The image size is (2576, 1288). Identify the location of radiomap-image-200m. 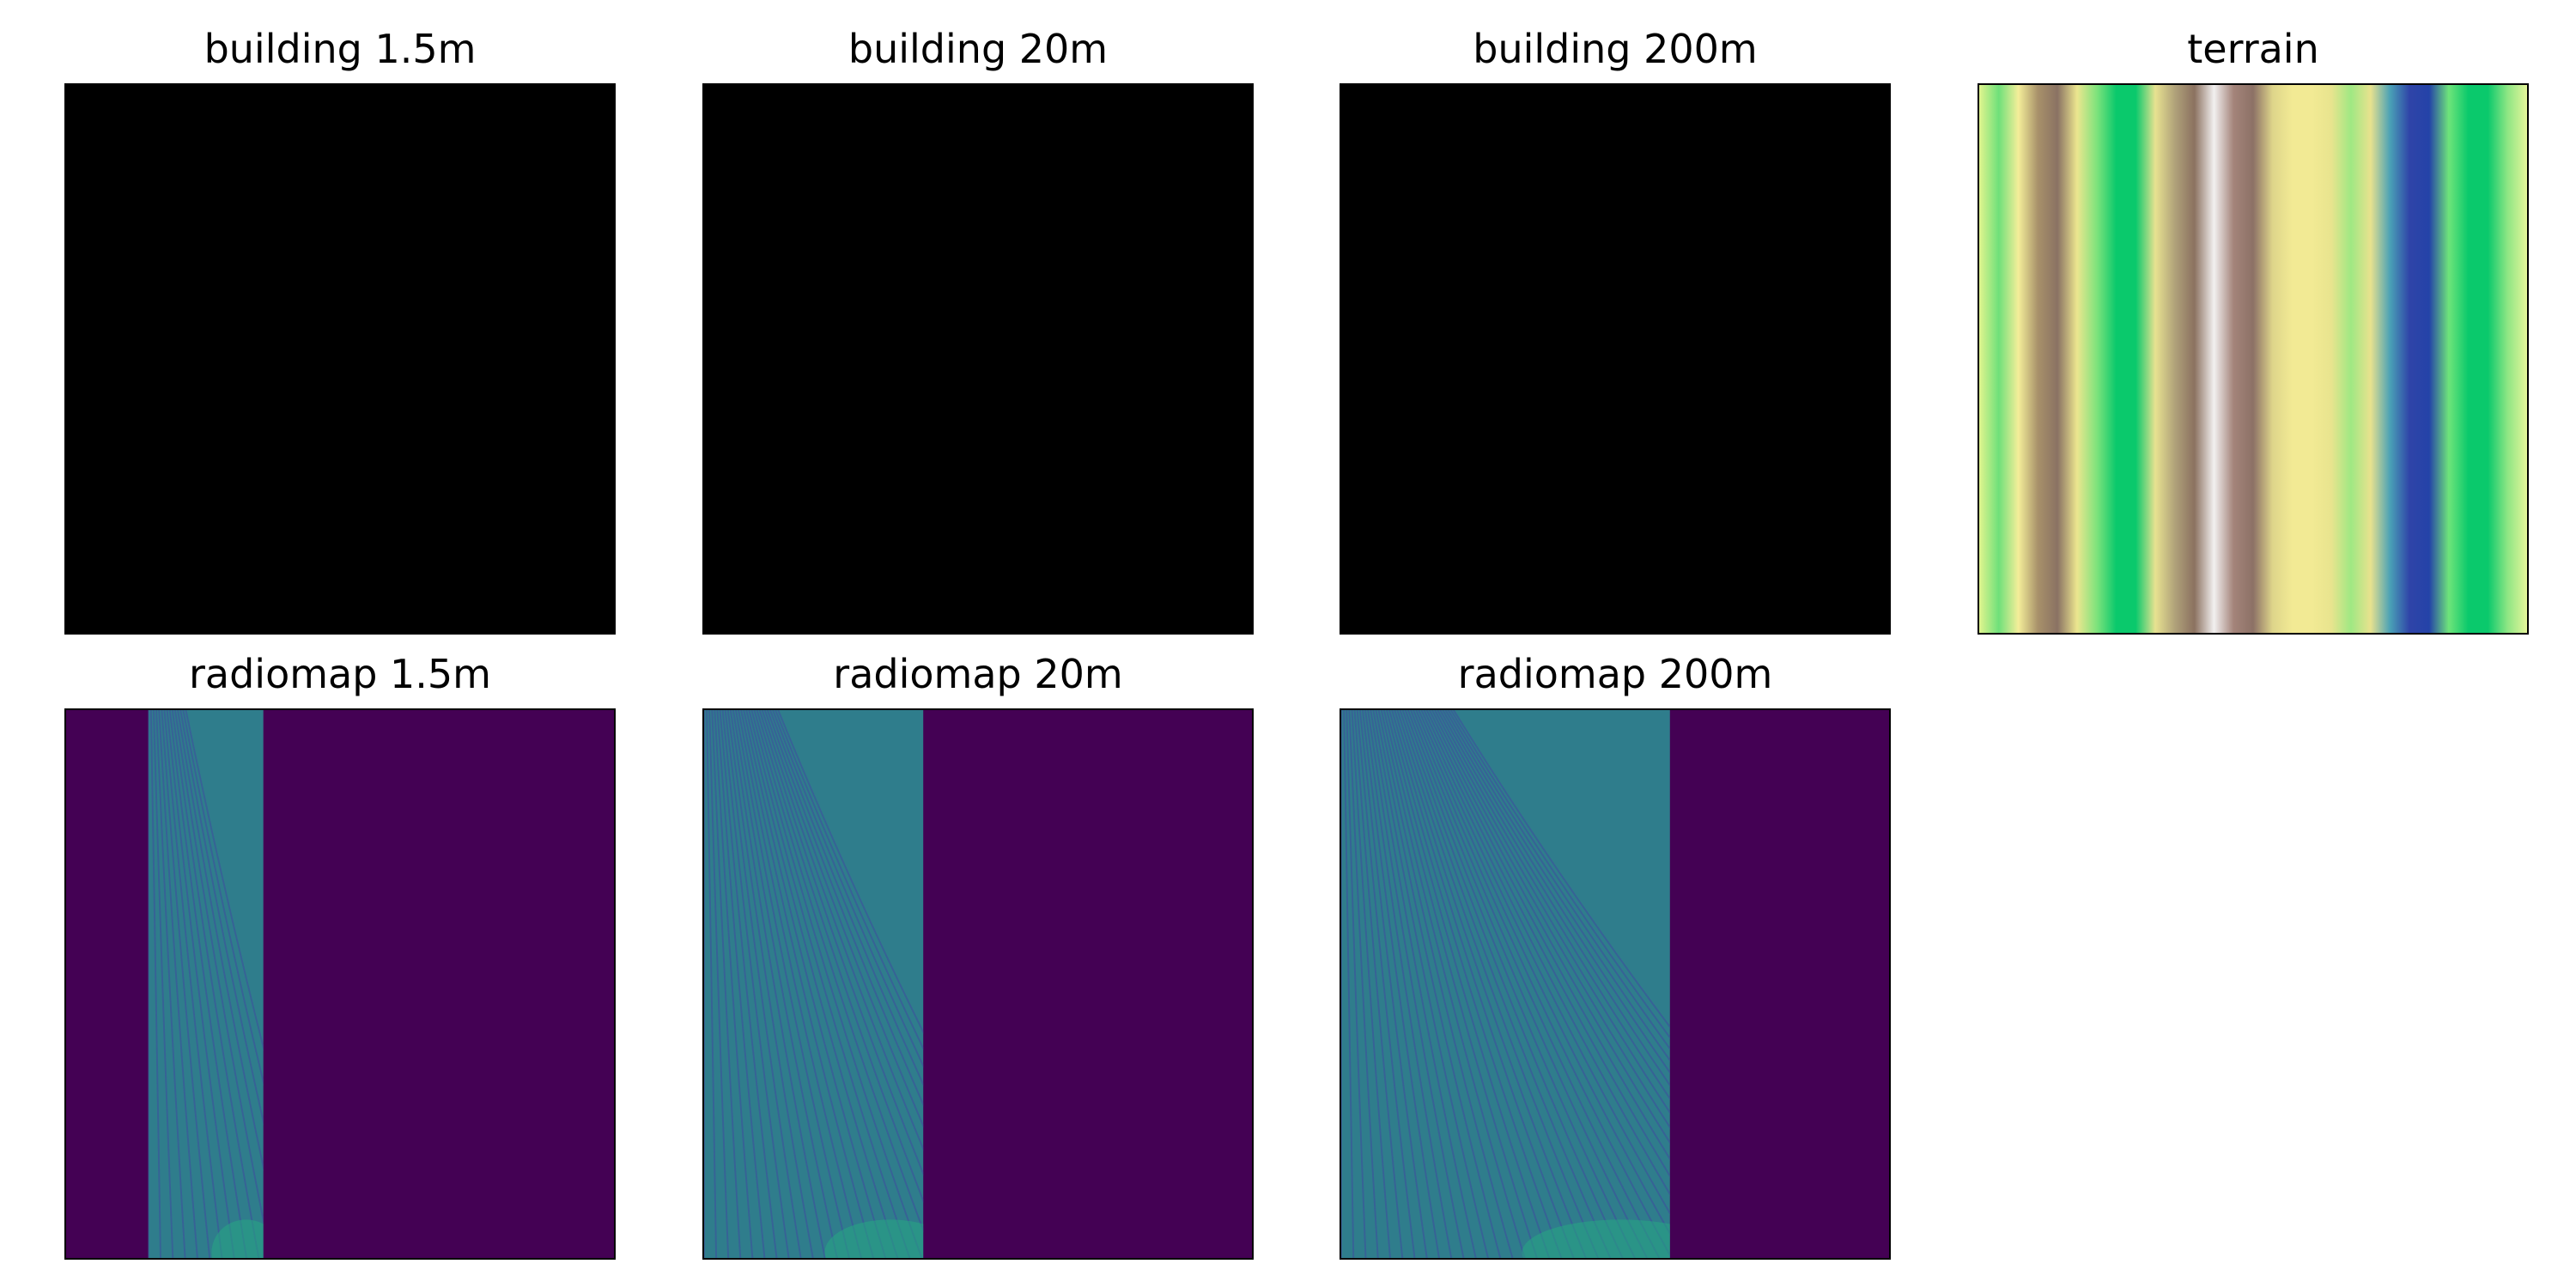
(1615, 984).